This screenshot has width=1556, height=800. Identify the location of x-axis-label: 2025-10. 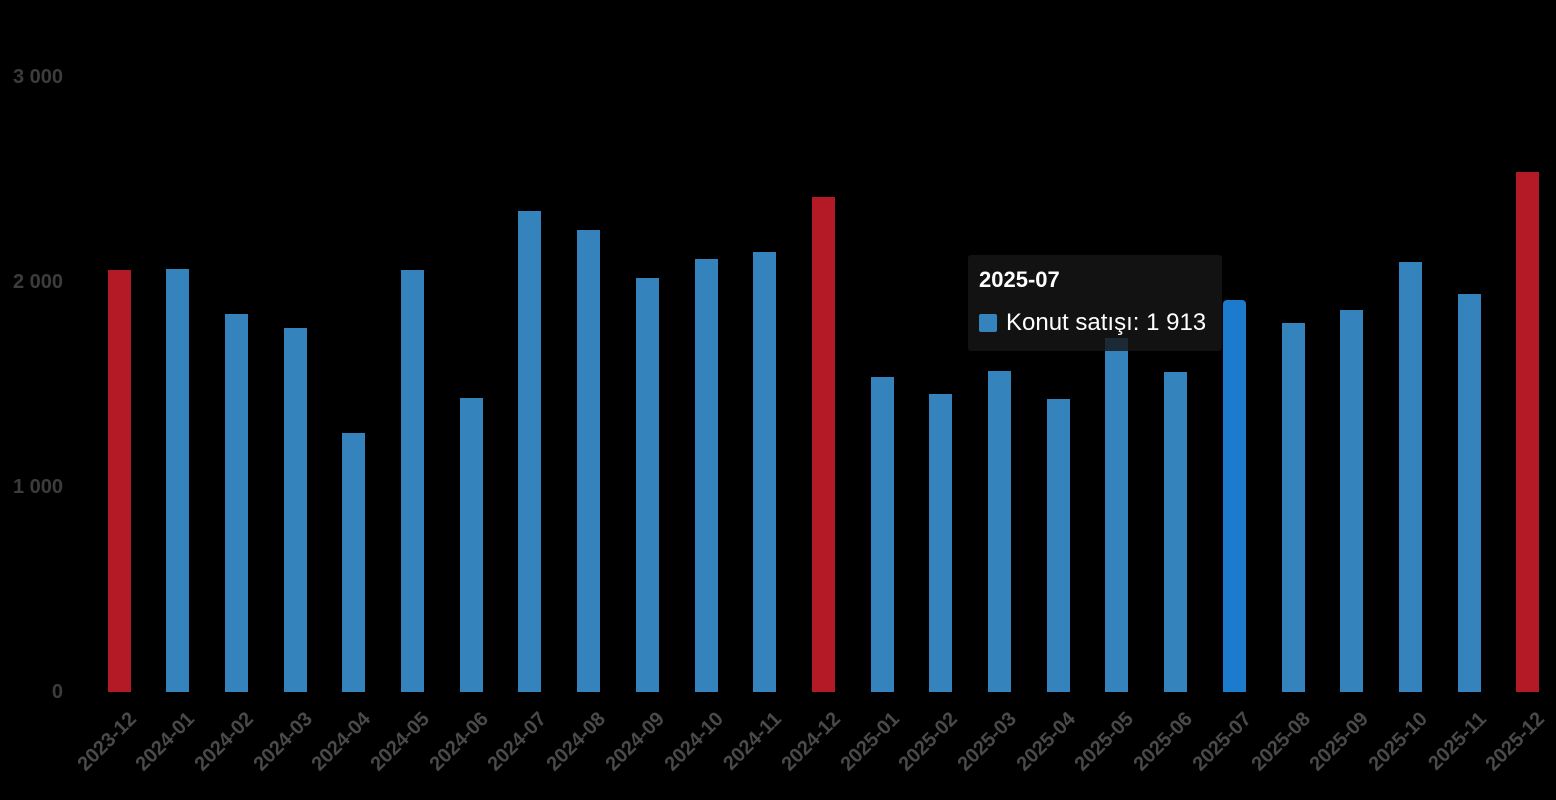
(1398, 742).